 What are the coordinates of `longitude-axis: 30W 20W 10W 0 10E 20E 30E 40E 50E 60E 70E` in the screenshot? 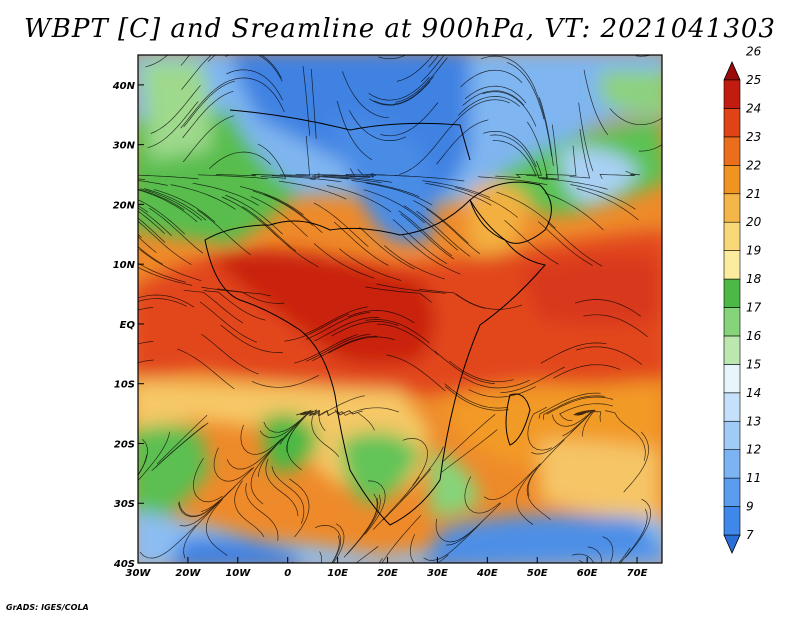 It's located at (387, 568).